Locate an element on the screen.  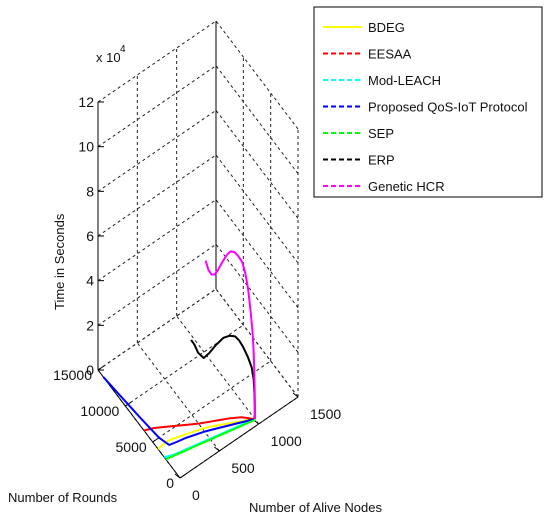
y-axis-line is located at coordinates (139, 424).